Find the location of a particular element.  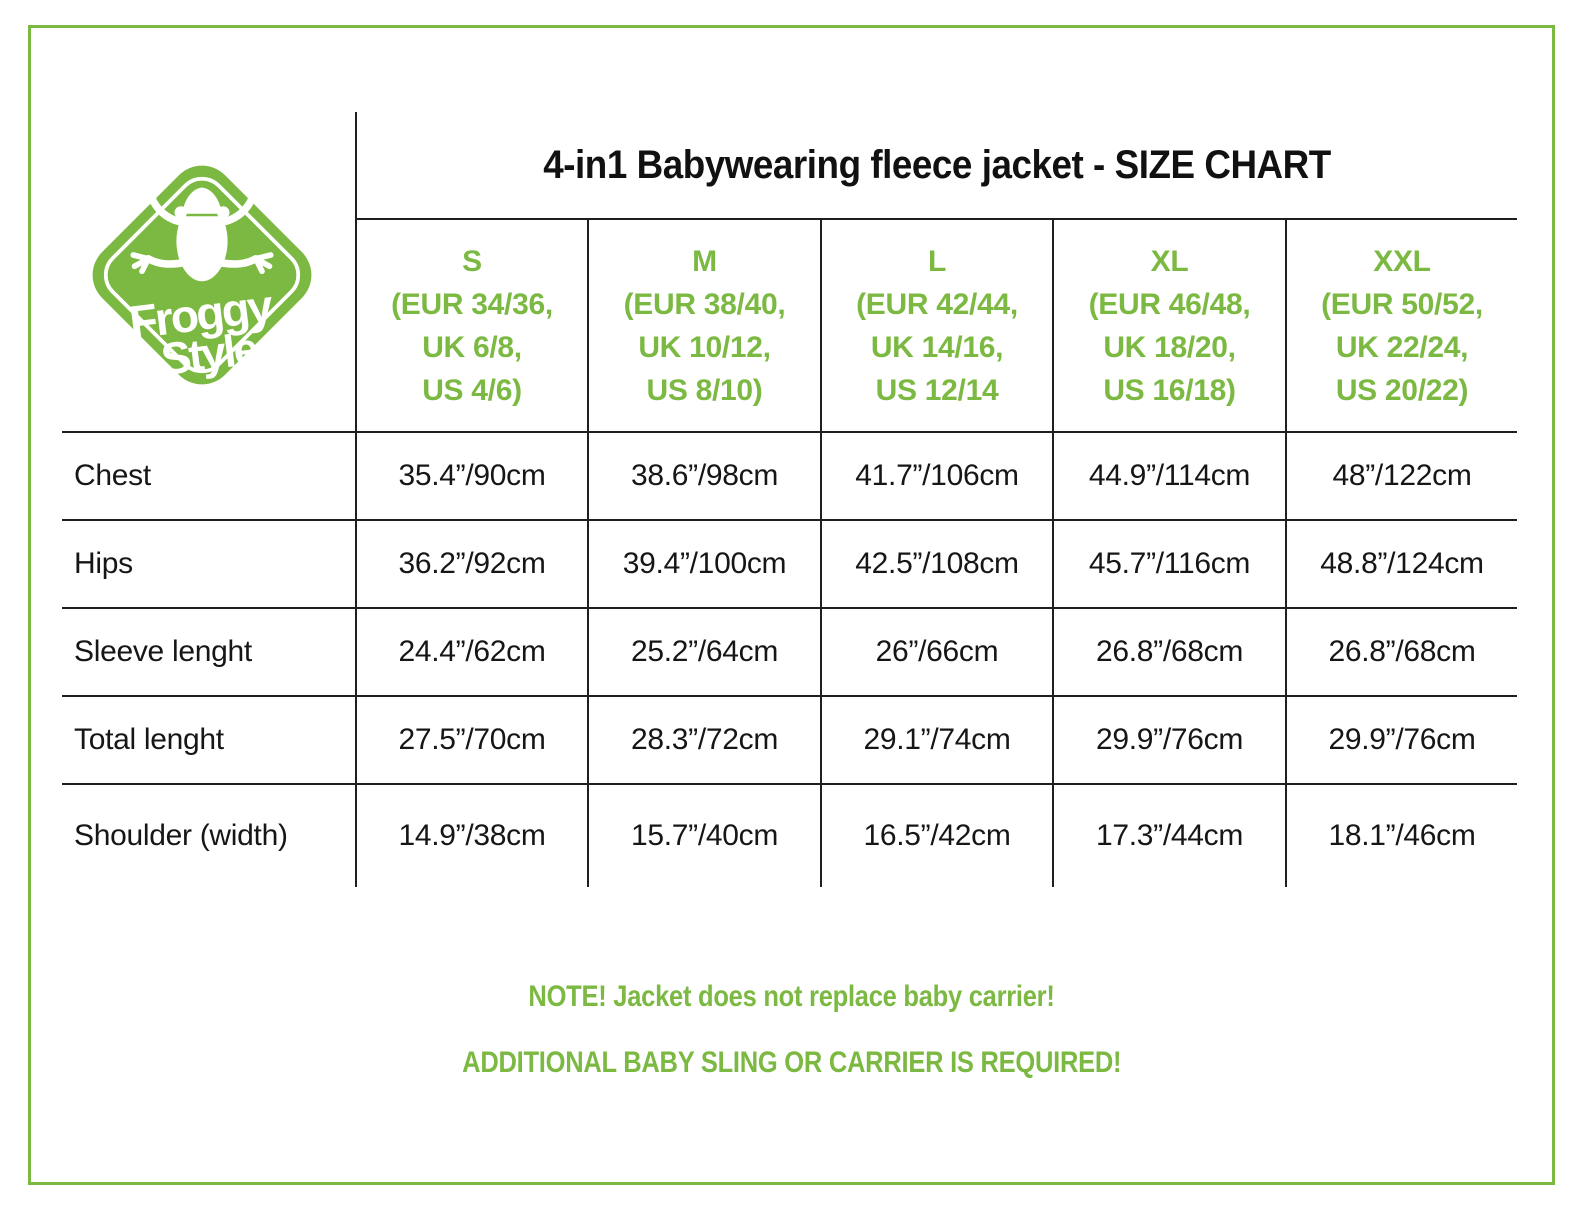

frog-icon is located at coordinates (202, 234).